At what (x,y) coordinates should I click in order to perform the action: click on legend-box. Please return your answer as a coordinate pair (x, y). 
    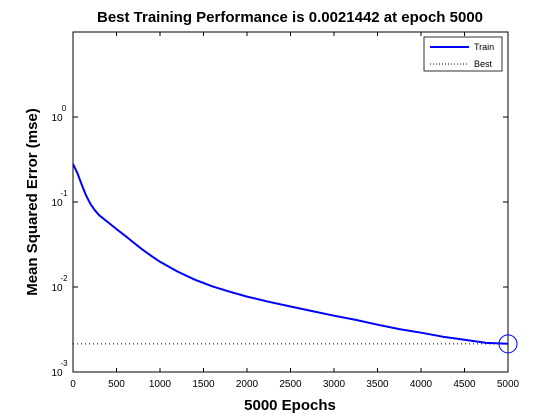
    Looking at the image, I should click on (463, 54).